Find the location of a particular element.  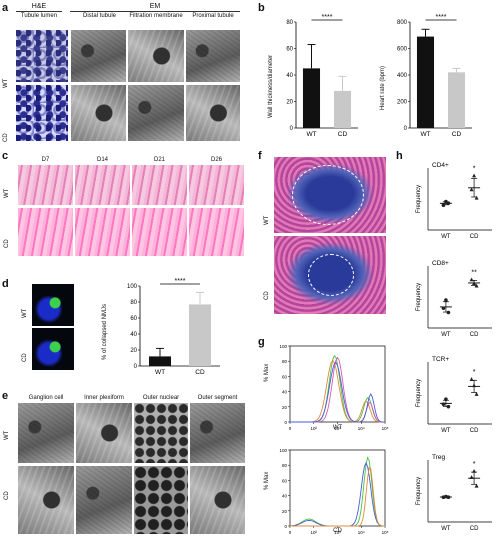

panel-b-left-bar-wt is located at coordinates (311, 98).